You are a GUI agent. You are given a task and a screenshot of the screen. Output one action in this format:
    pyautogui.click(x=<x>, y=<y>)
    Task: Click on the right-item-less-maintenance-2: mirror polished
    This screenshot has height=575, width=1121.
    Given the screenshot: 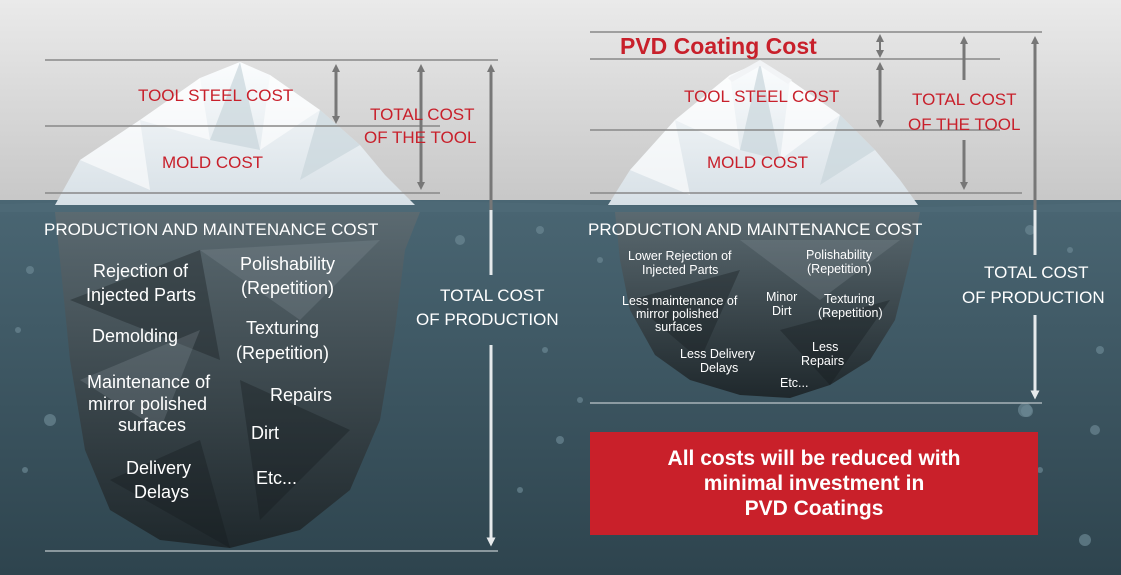 What is the action you would take?
    pyautogui.click(x=677, y=314)
    